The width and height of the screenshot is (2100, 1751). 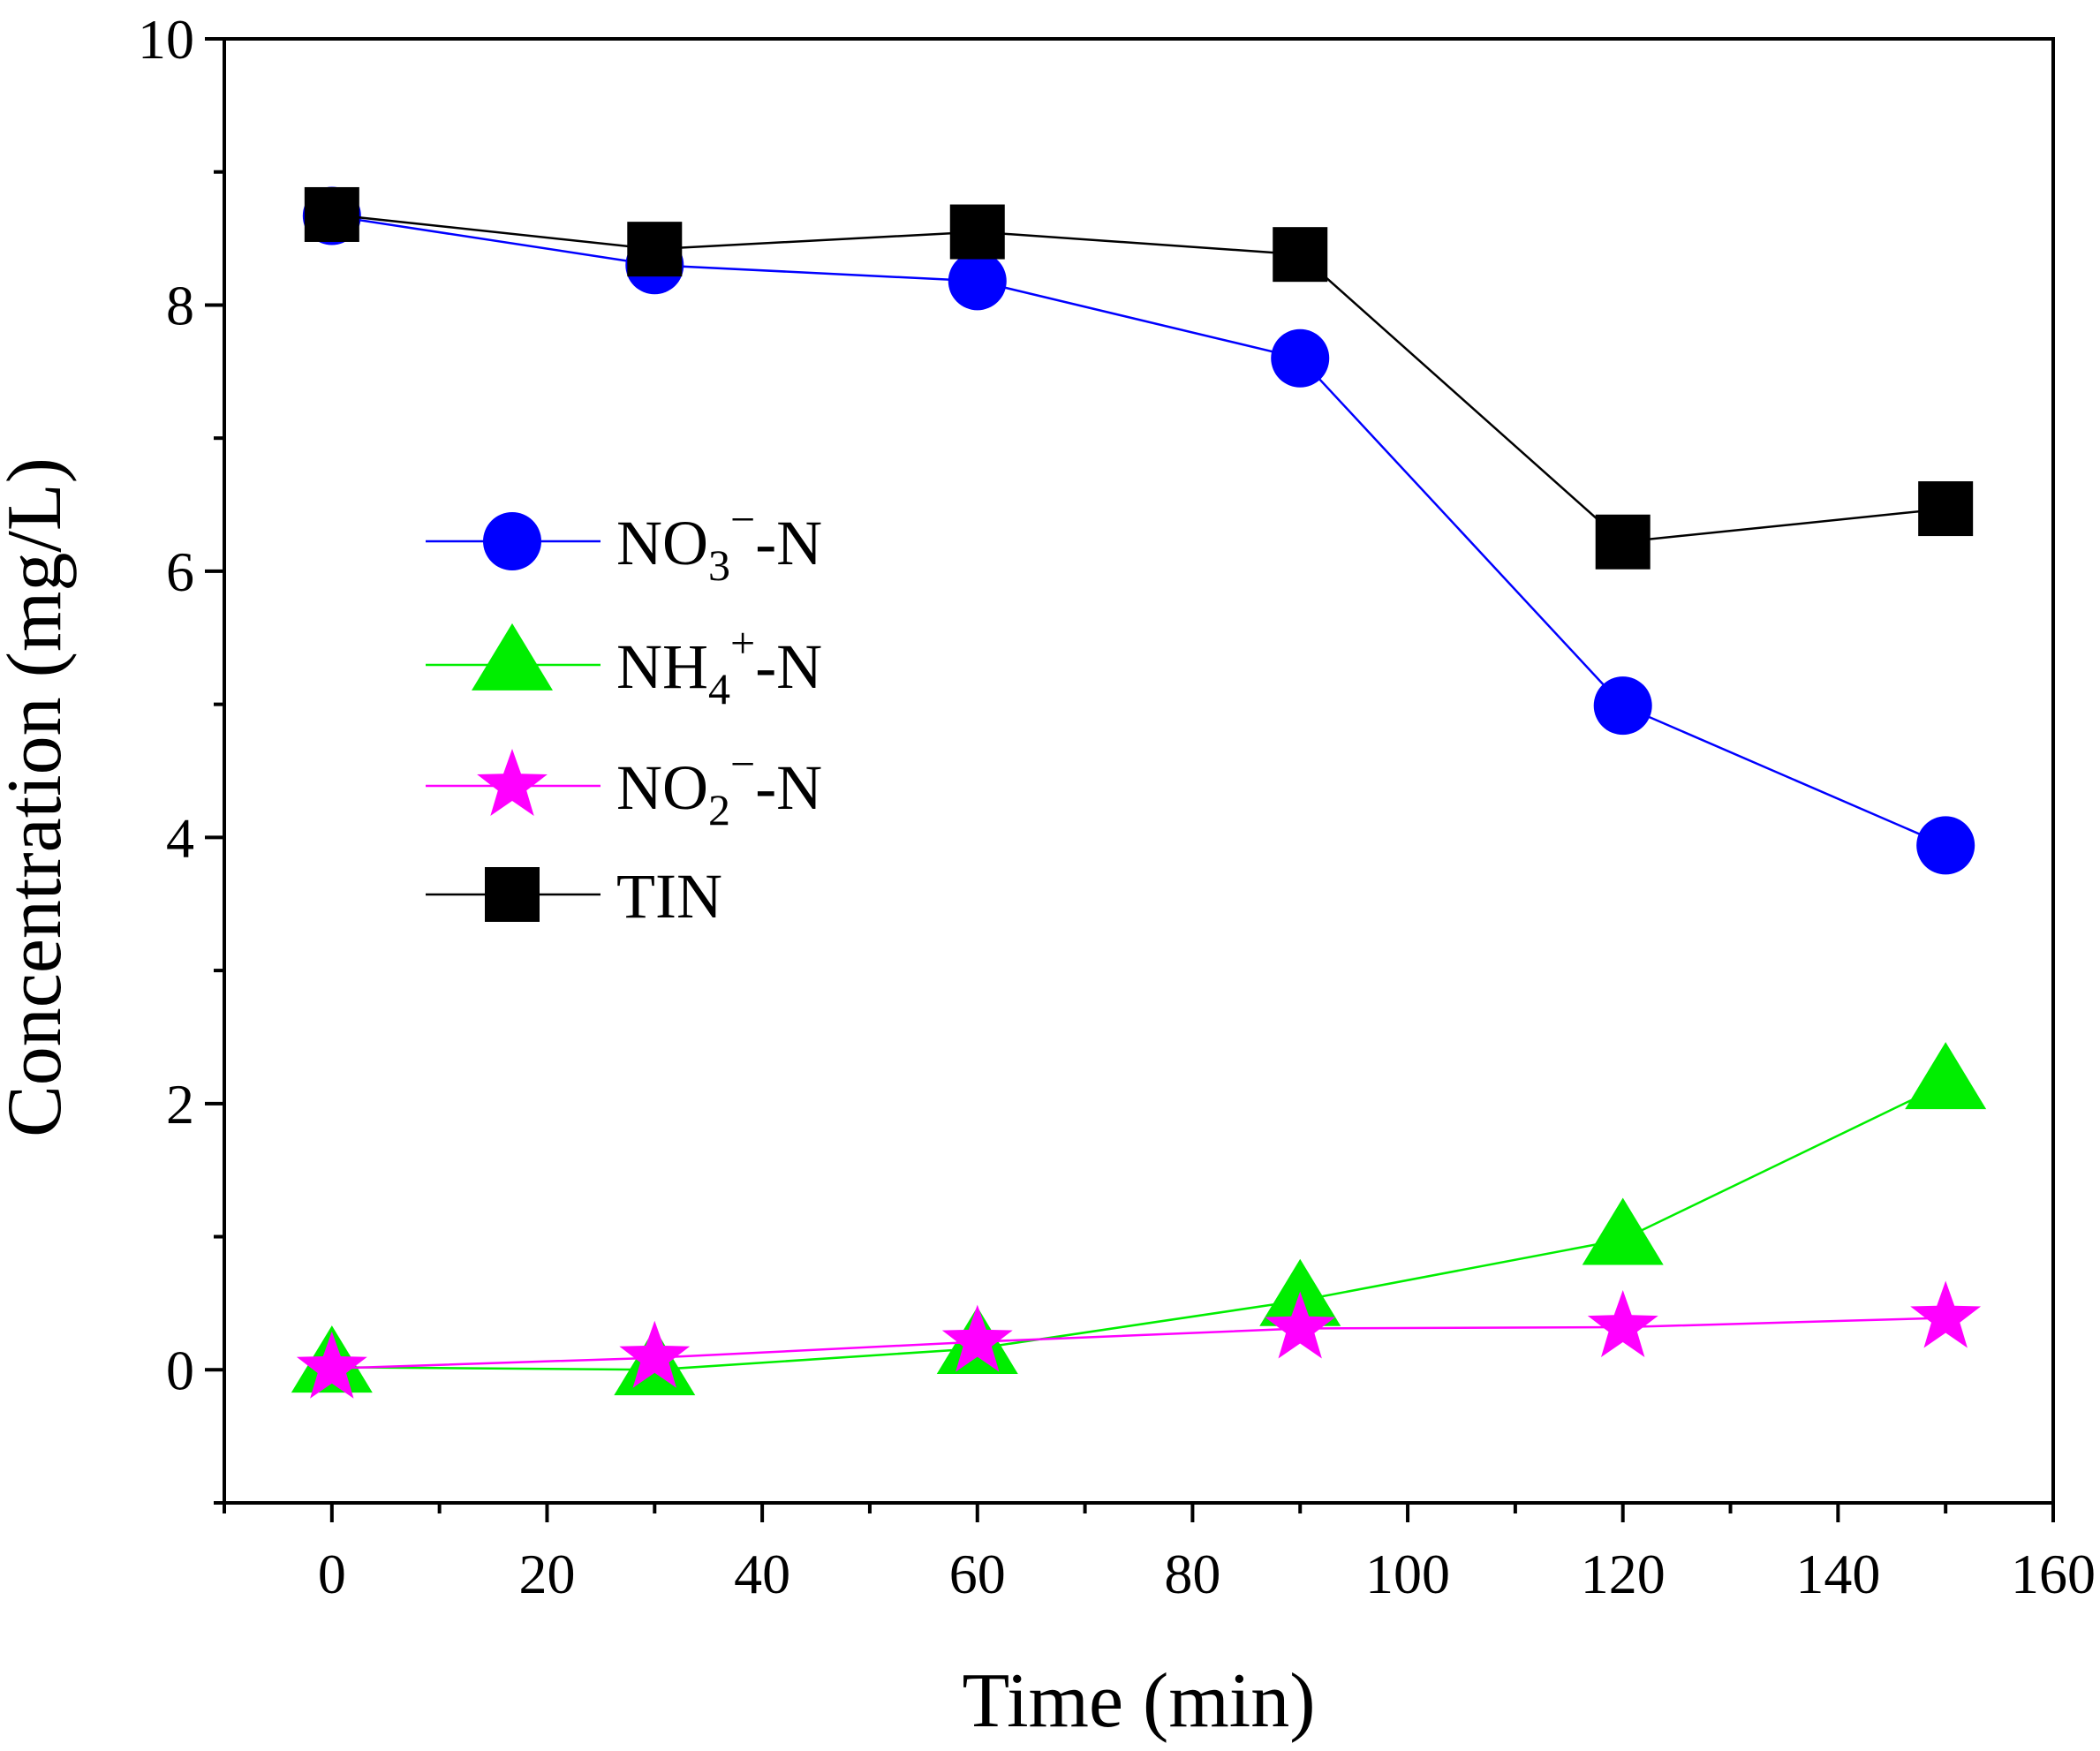 What do you see at coordinates (512, 541) in the screenshot?
I see `legend-marker-no3` at bounding box center [512, 541].